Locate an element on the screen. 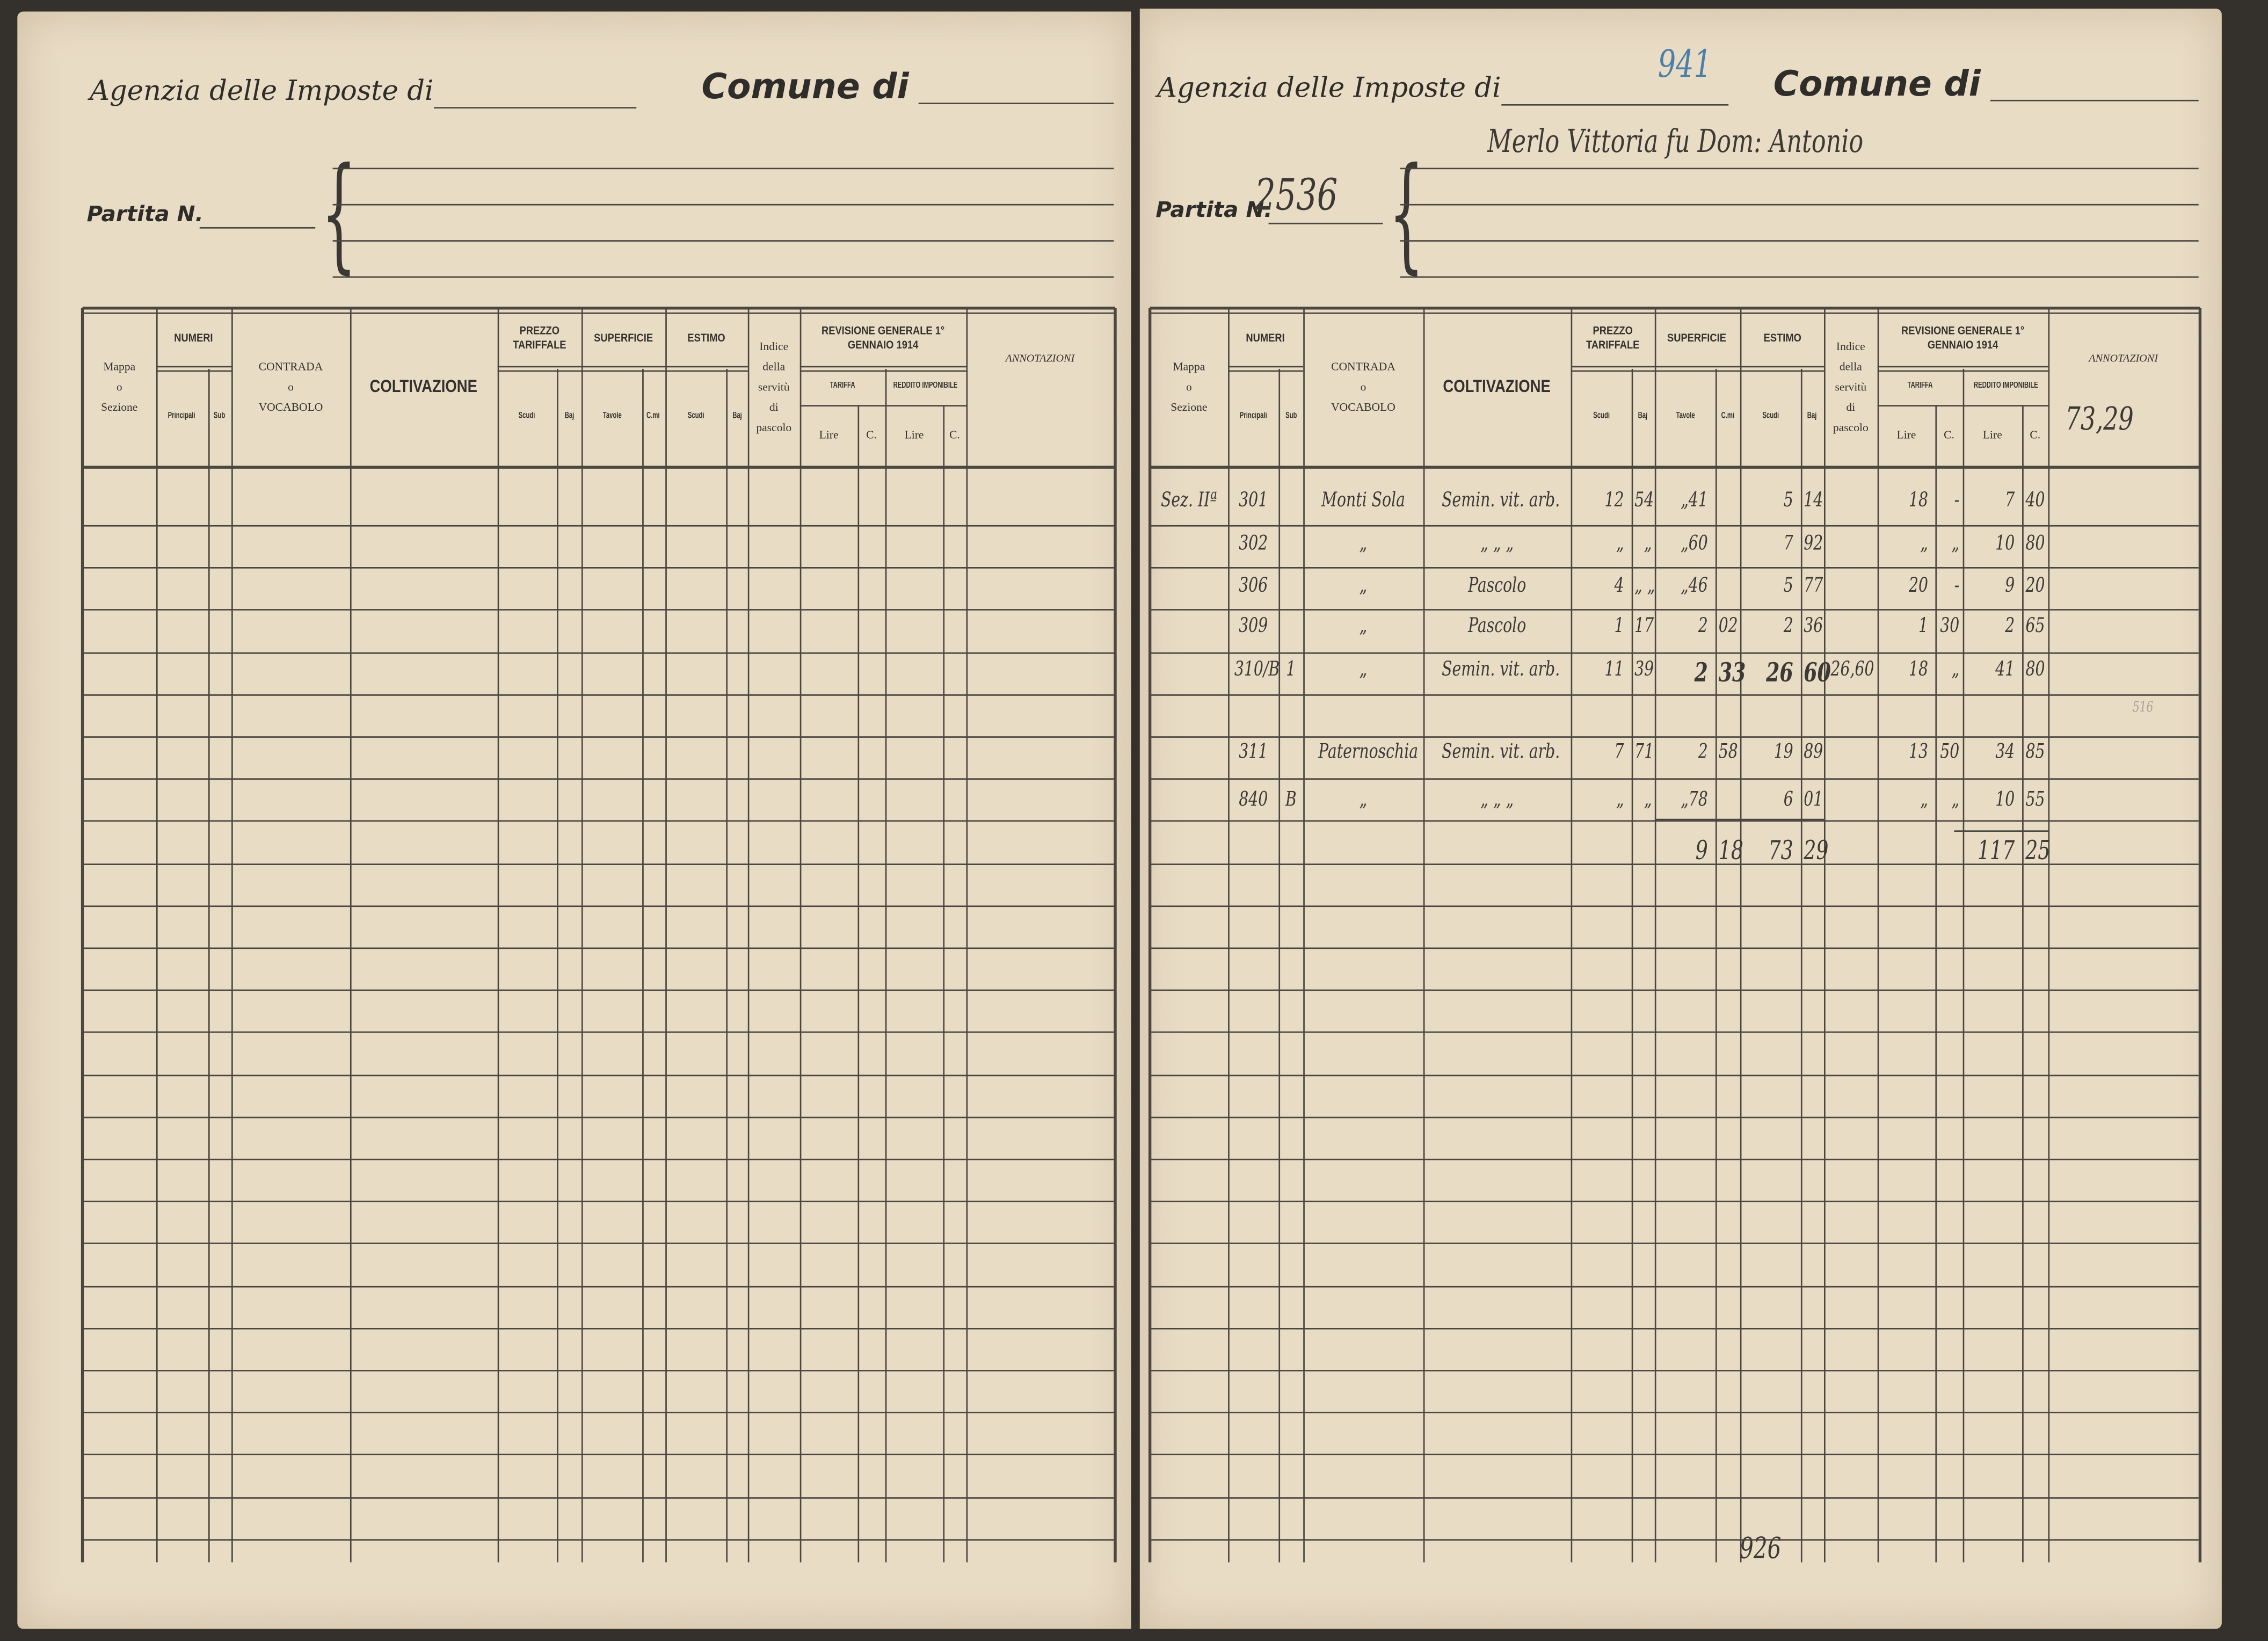  header-indice-line: della is located at coordinates (1850, 366).